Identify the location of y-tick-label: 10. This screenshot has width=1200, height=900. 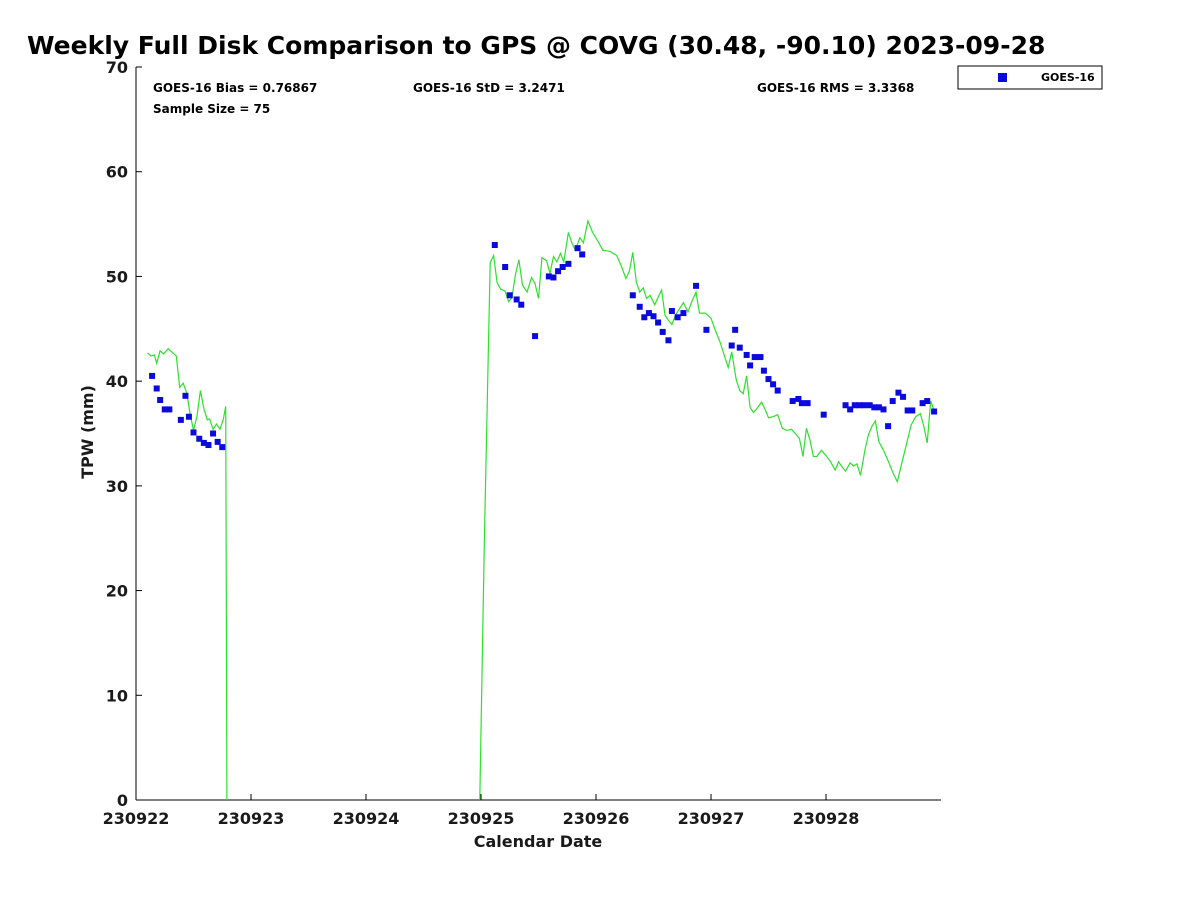
(117, 695).